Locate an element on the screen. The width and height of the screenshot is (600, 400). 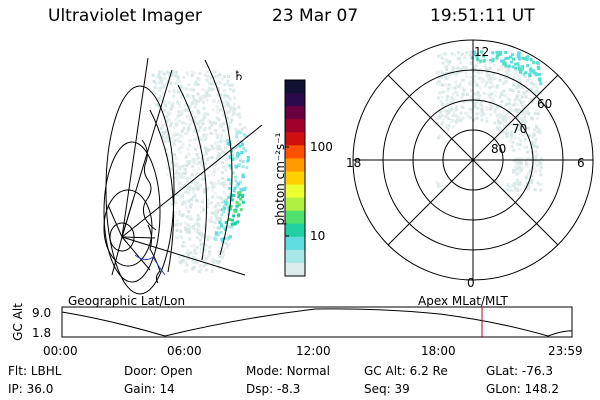
altitude-curve is located at coordinates (317, 322).